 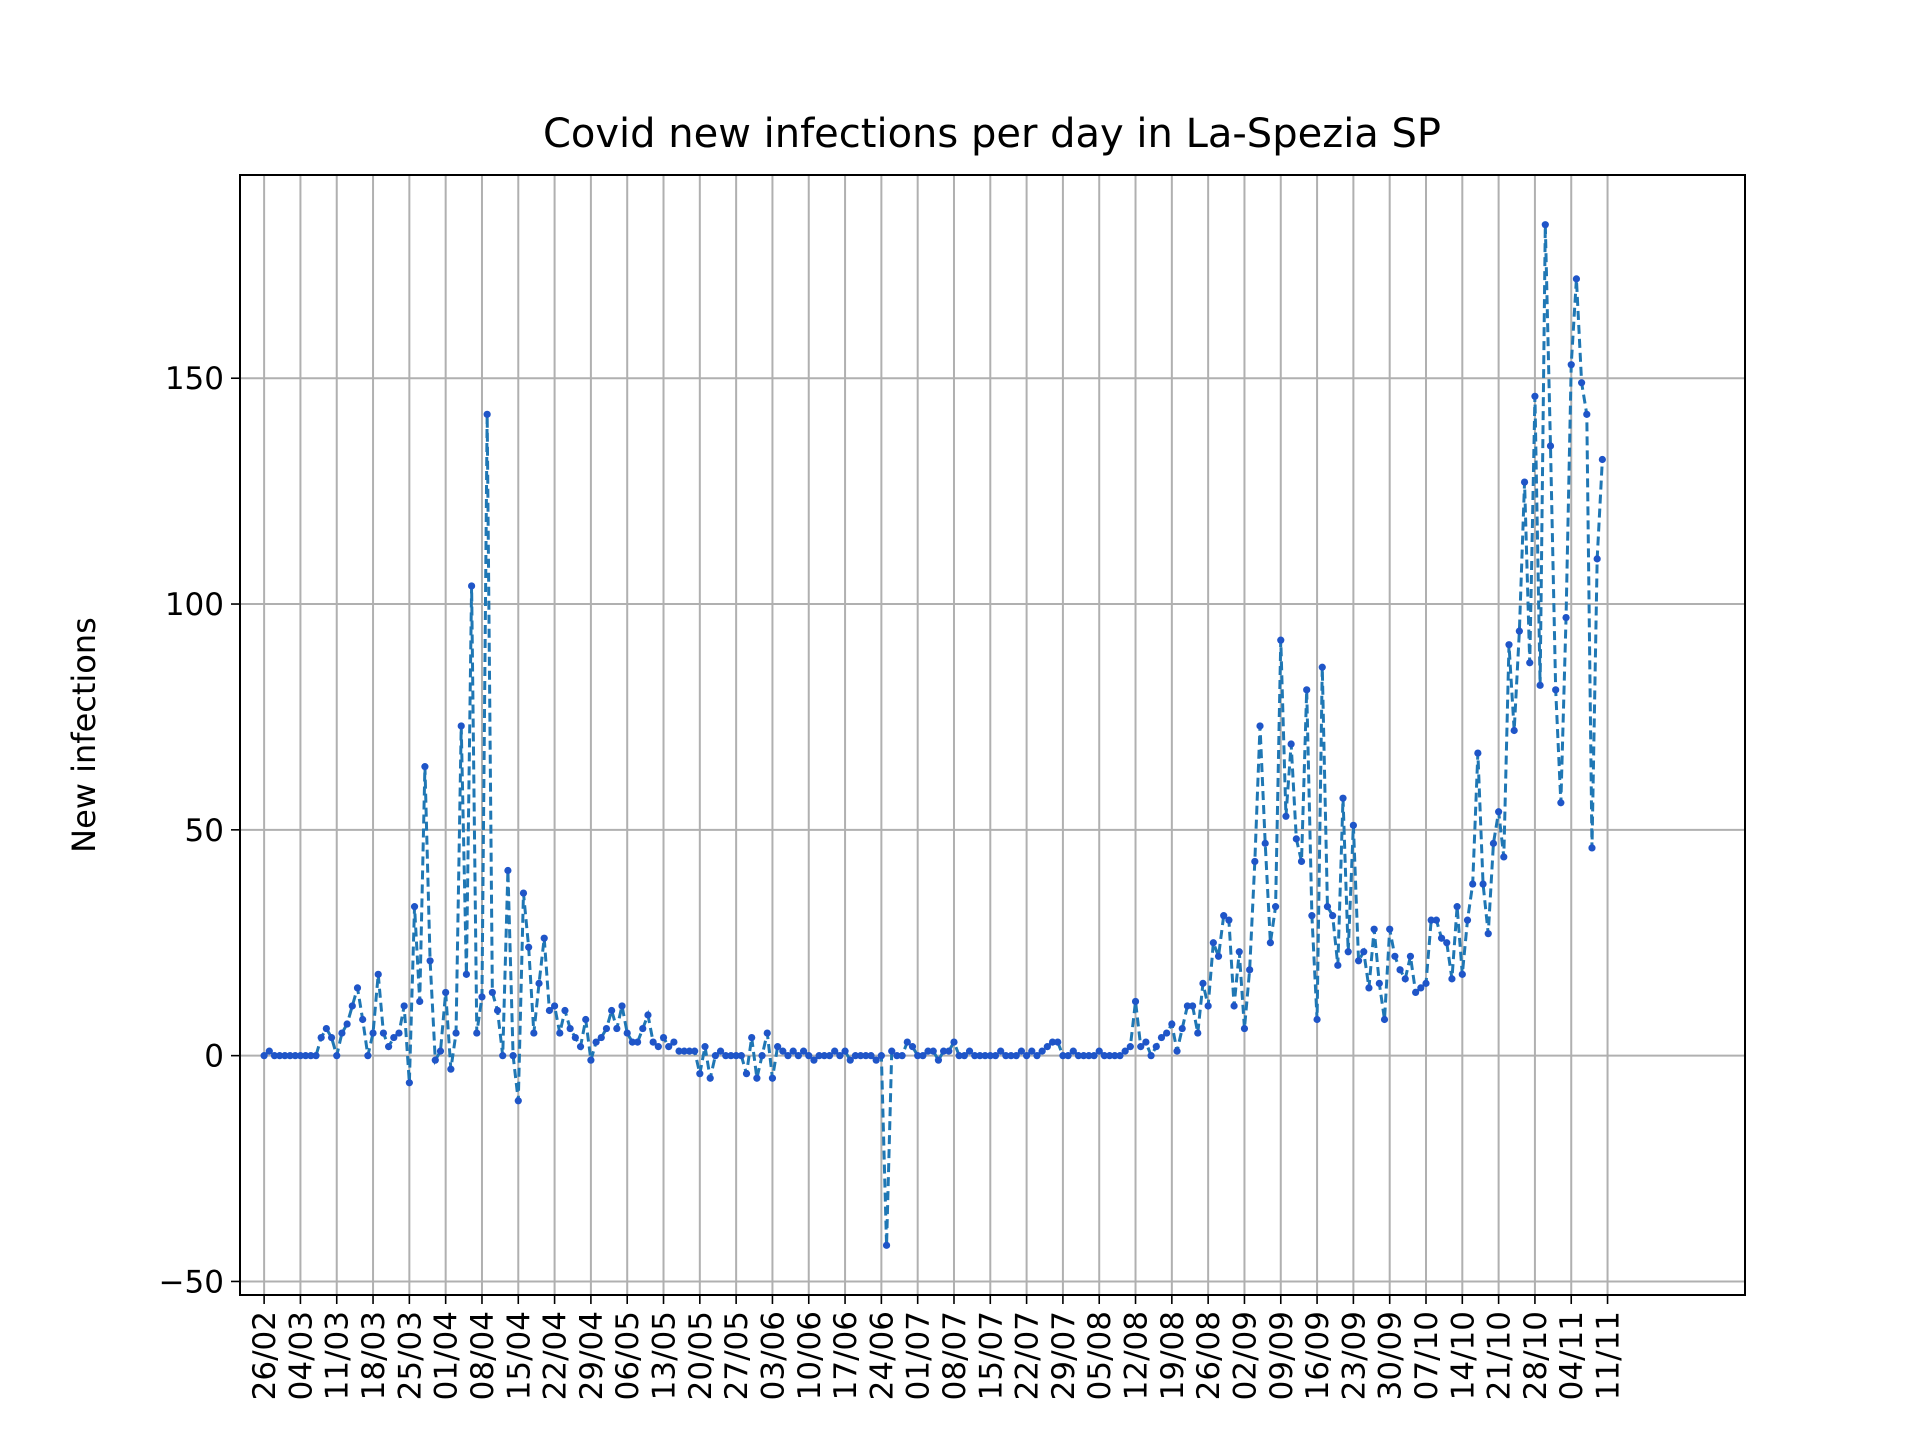 What do you see at coordinates (447, 1355) in the screenshot?
I see `x-tick-label: 01/04` at bounding box center [447, 1355].